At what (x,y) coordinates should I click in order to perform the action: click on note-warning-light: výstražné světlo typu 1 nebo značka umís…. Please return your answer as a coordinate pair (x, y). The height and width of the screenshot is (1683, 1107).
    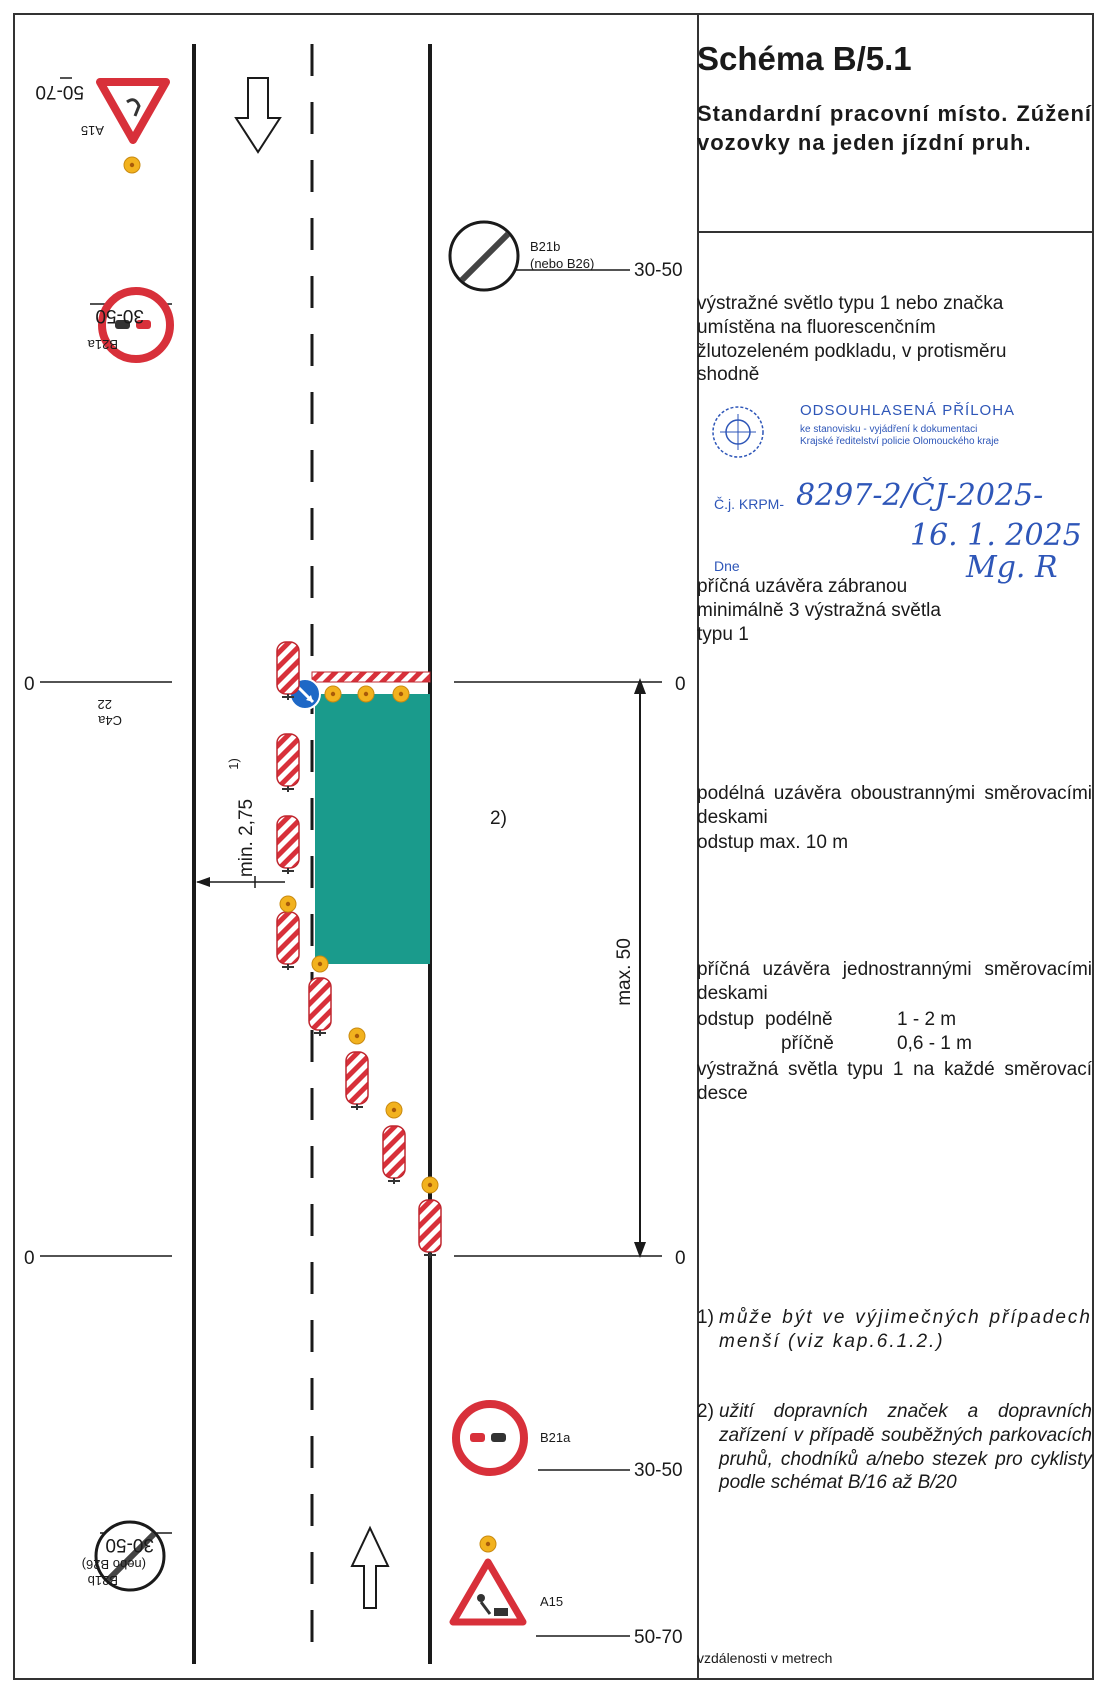
    Looking at the image, I should click on (852, 339).